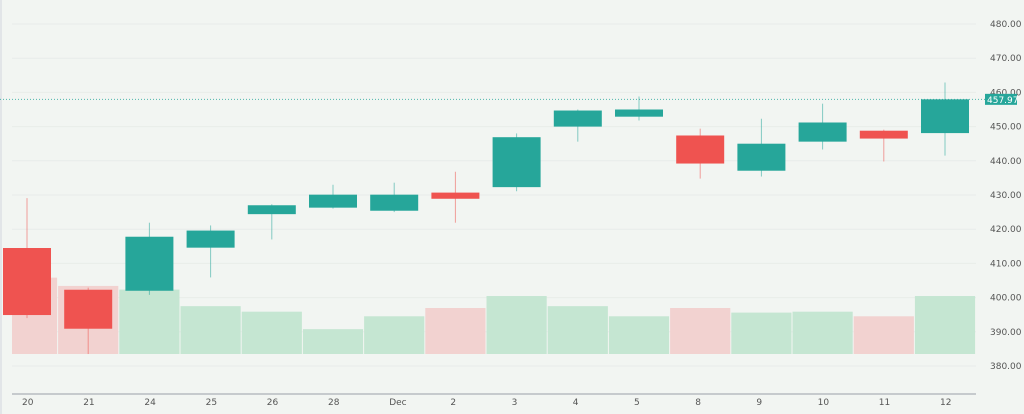 Image resolution: width=1024 pixels, height=414 pixels. What do you see at coordinates (576, 403) in the screenshot?
I see `date-tick-label: 4` at bounding box center [576, 403].